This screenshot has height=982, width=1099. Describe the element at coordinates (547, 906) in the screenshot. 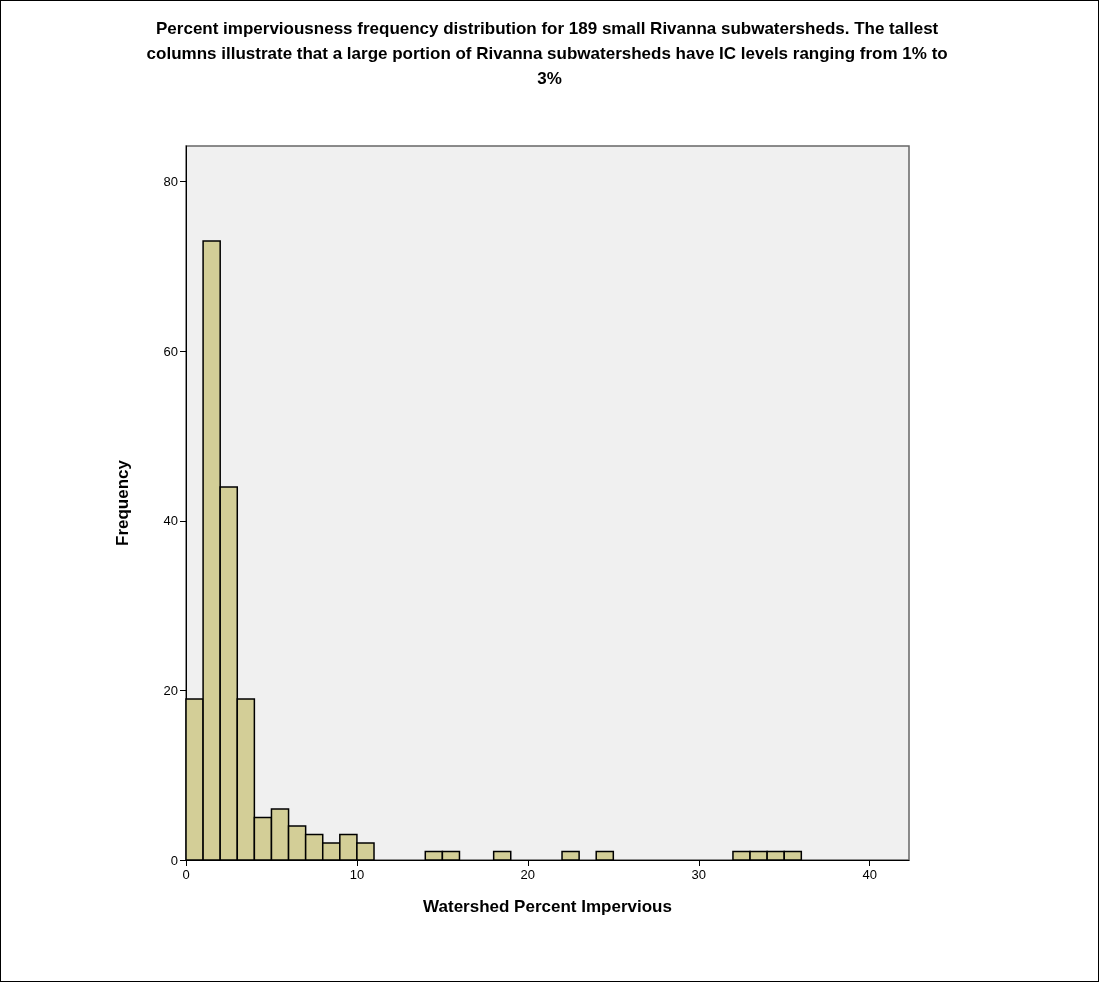

I see `x-axis-title: Watershed Percent Impervious` at that location.